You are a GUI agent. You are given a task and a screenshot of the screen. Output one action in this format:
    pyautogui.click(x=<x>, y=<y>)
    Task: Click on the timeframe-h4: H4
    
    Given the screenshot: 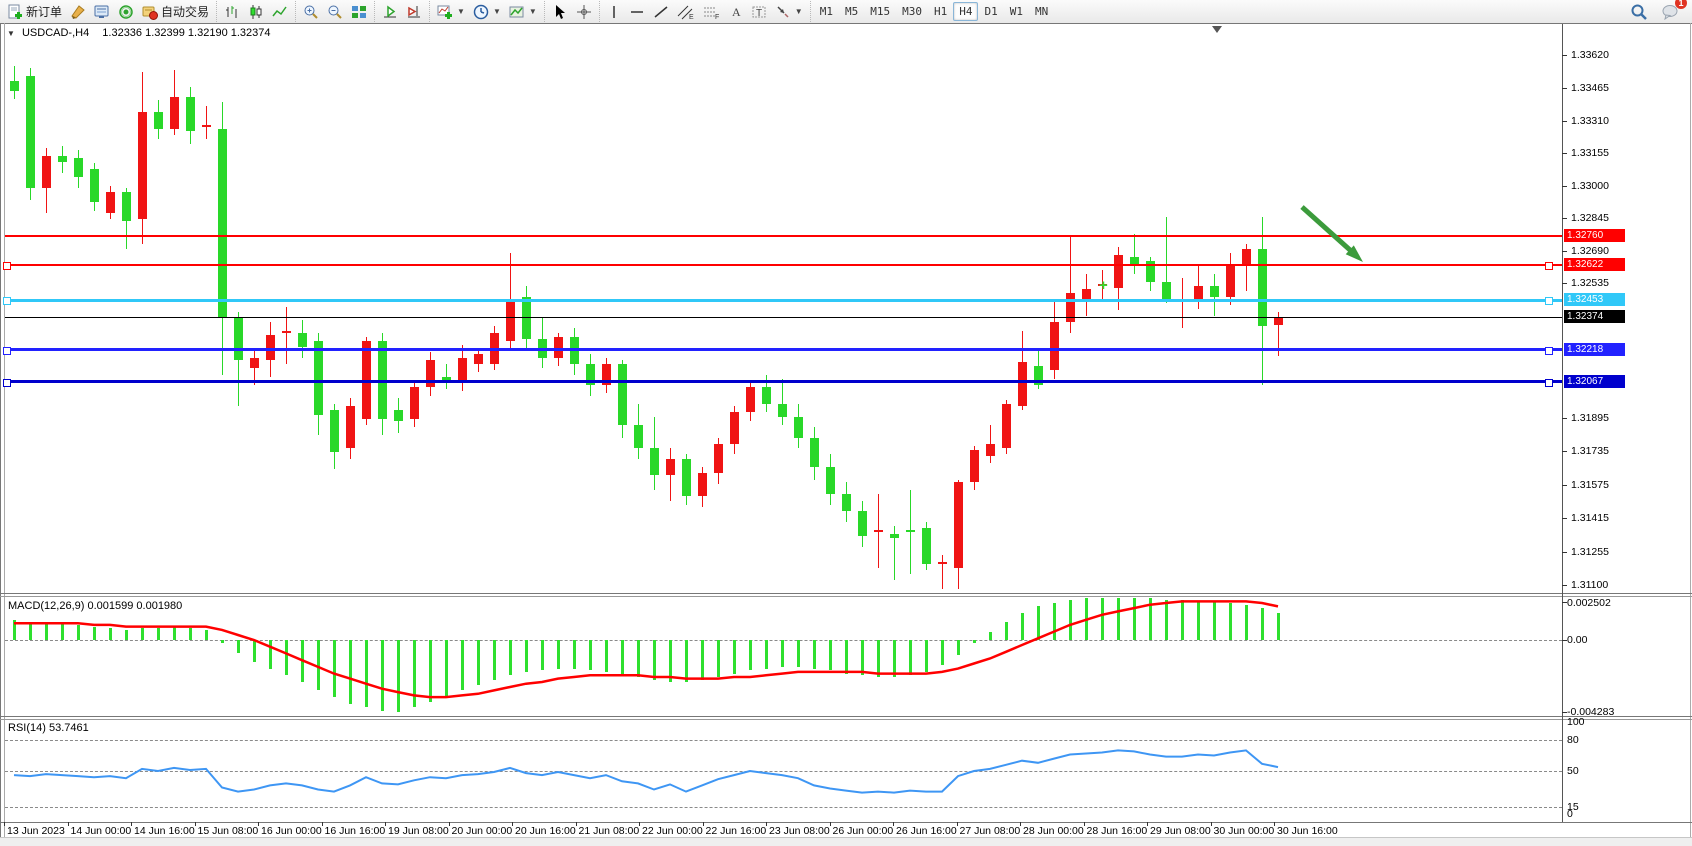 What is the action you would take?
    pyautogui.click(x=966, y=11)
    